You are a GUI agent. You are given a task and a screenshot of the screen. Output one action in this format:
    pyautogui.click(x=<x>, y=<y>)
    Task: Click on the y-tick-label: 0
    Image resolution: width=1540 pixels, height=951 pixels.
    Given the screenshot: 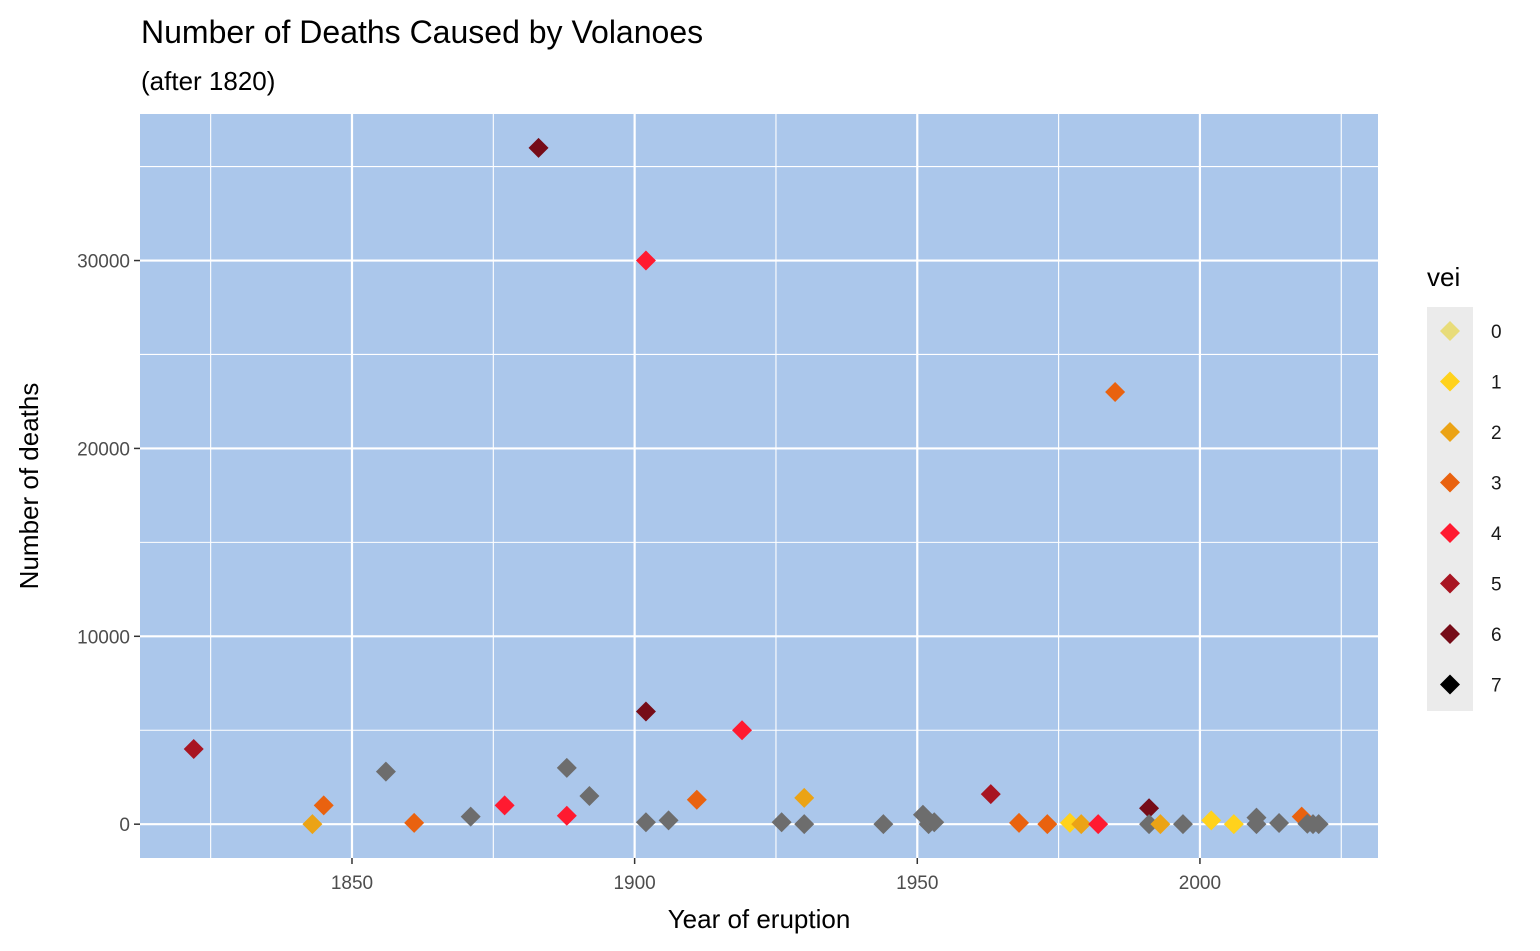 What is the action you would take?
    pyautogui.click(x=124, y=825)
    